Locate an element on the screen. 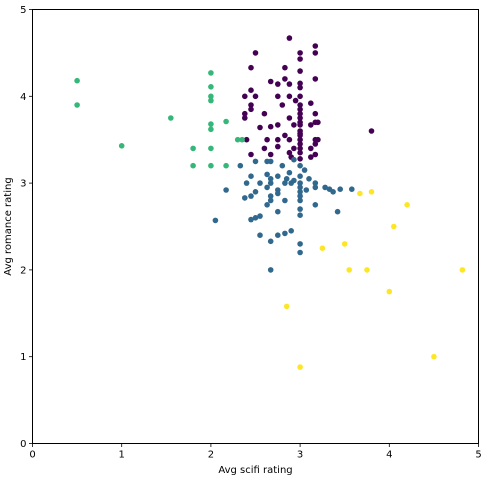 The image size is (490, 484). x-tick-label: 2 is located at coordinates (211, 455).